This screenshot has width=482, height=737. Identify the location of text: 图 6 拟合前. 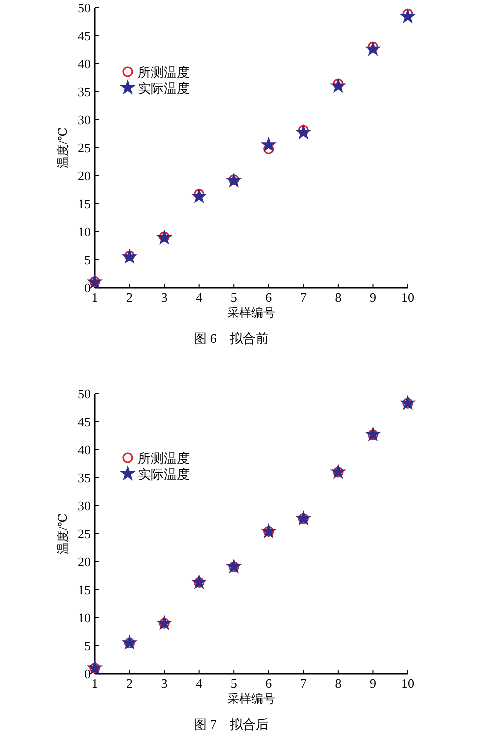
(231, 338).